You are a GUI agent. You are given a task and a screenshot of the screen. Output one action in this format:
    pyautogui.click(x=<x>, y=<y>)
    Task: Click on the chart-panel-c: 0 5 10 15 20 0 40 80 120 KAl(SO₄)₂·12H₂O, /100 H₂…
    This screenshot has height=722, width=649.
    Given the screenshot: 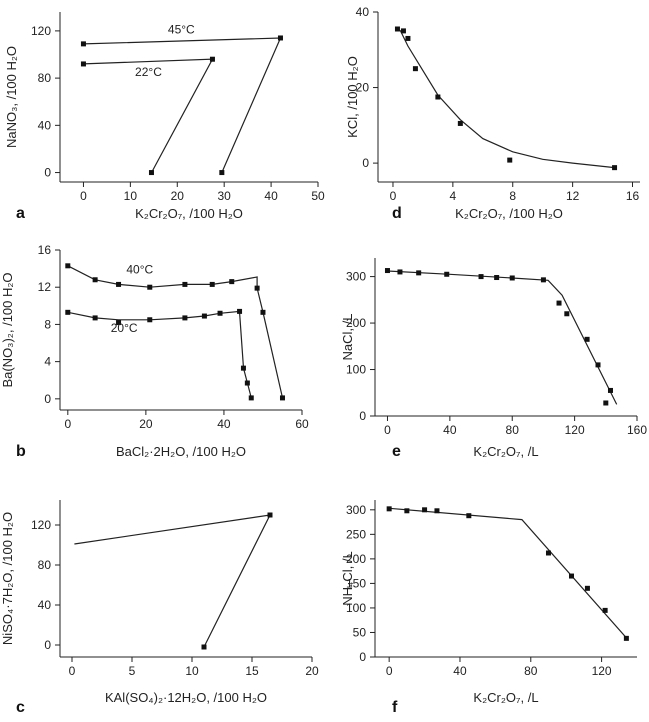 What is the action you would take?
    pyautogui.click(x=159, y=608)
    